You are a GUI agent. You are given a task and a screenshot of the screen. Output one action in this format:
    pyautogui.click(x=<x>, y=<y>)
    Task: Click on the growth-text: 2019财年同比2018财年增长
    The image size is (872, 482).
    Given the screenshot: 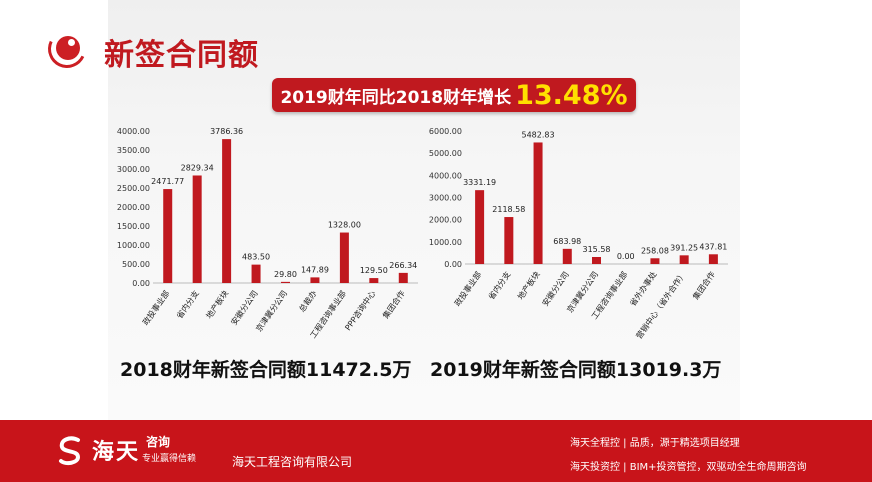 What is the action you would take?
    pyautogui.click(x=396, y=97)
    